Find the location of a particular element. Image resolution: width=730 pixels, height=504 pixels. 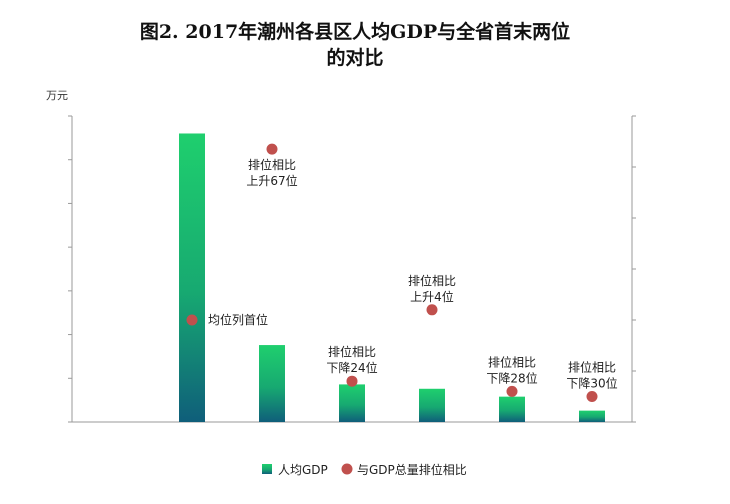

chart-title-line2: 的对比 is located at coordinates (354, 57).